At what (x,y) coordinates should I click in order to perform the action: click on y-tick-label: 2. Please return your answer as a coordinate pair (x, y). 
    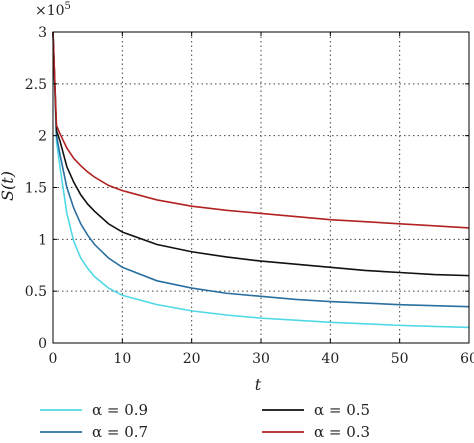
    Looking at the image, I should click on (42, 137).